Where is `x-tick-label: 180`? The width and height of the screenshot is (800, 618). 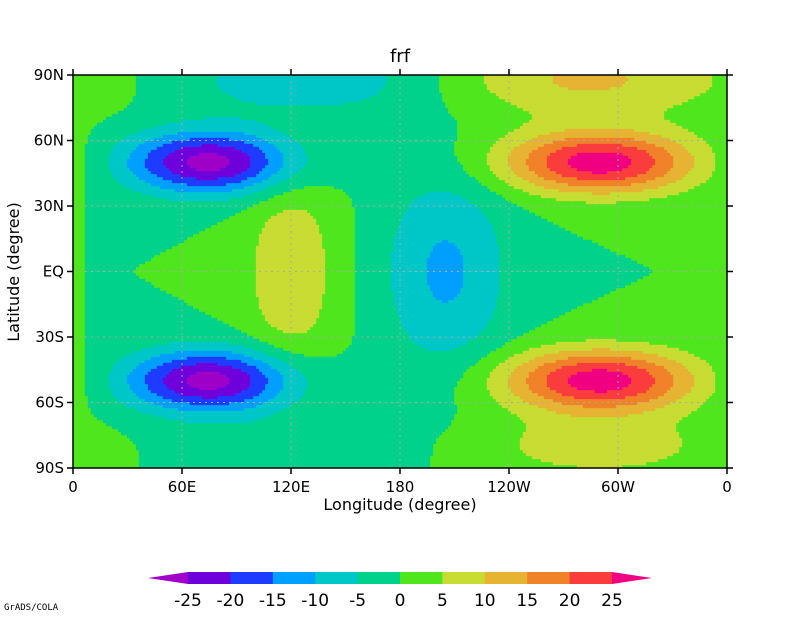
x-tick-label: 180 is located at coordinates (400, 487).